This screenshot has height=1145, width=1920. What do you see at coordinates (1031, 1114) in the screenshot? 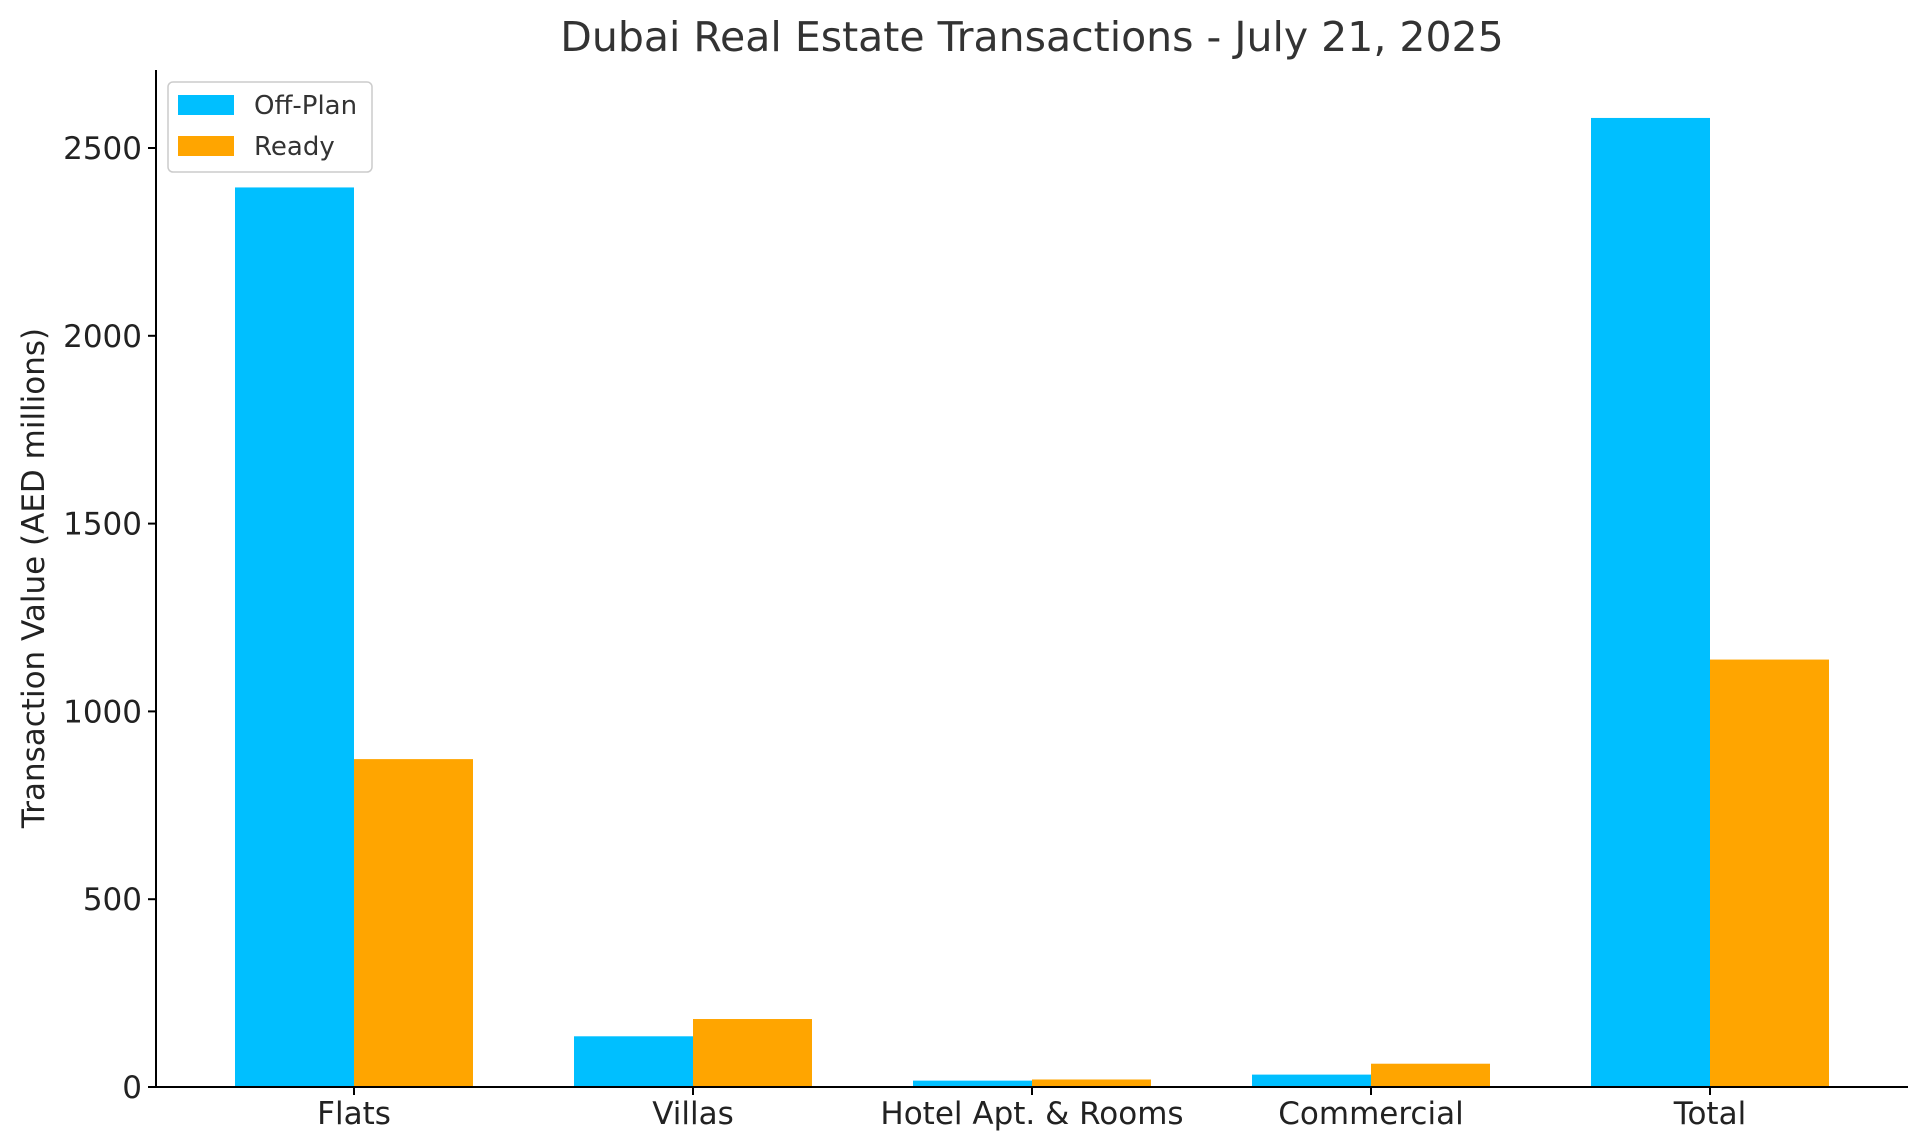
I see `x-tick-label: Hotel Apt. & Rooms` at bounding box center [1031, 1114].